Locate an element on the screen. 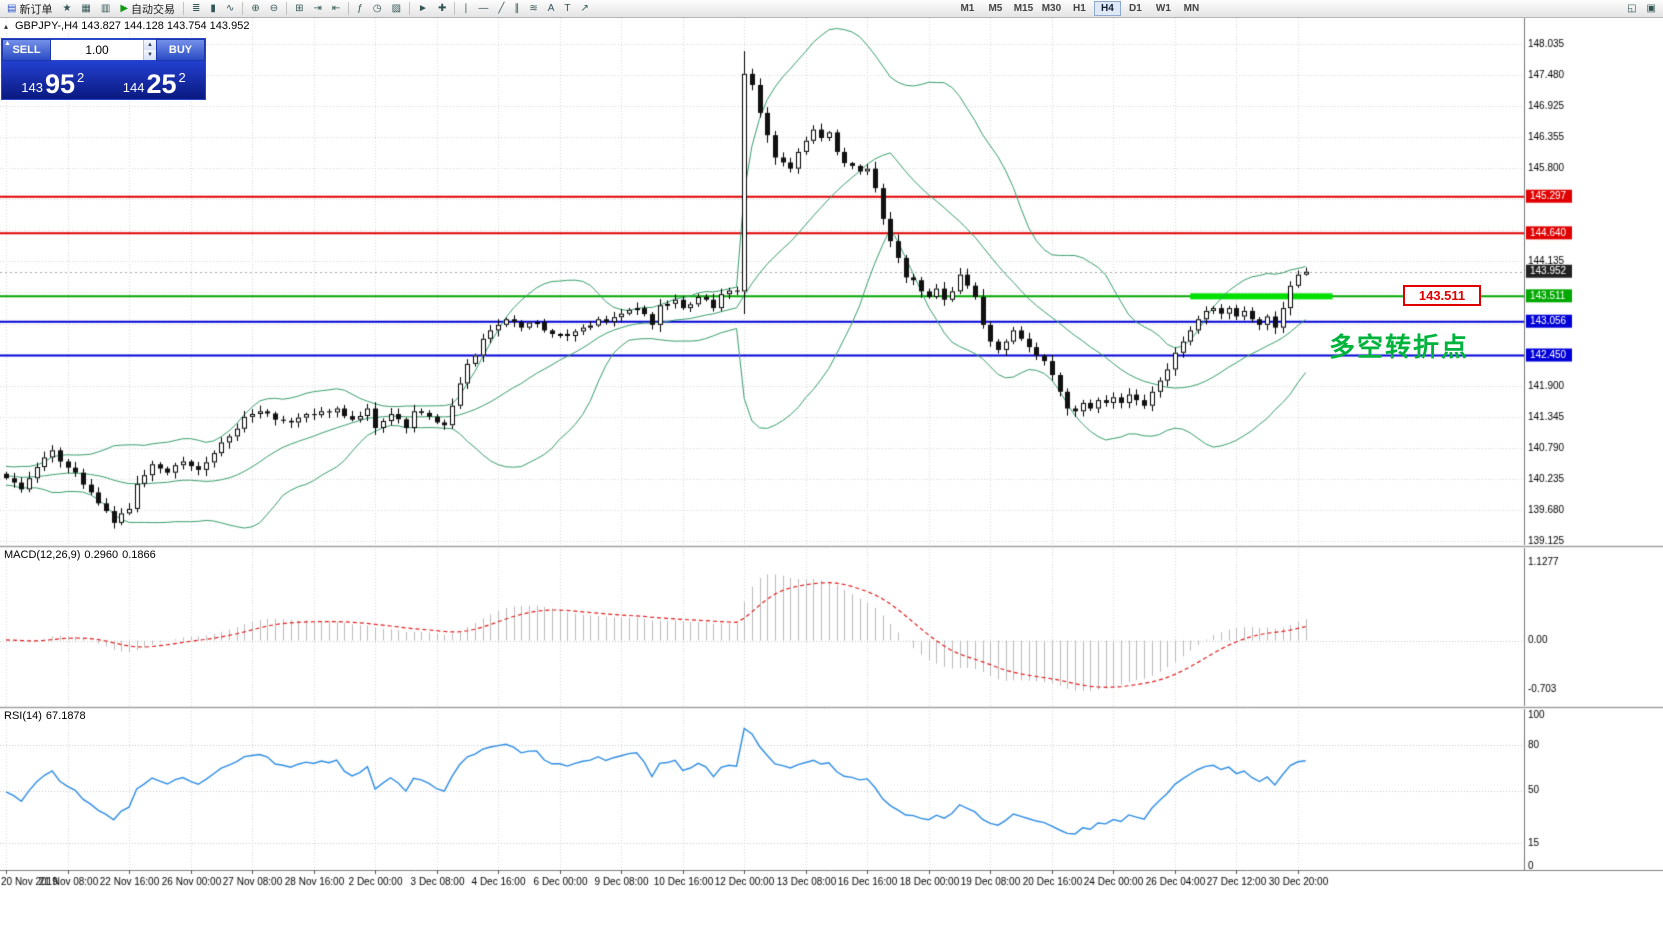  toolbar-group-tools: ≣ ▮ ∿ ⊕ ⊖ ⊞ ⇥ ⇤ ƒ ◷ ▨ ► ✚ ∣ ― ╱ ∥ ≋ A T ↗ is located at coordinates (387, 9).